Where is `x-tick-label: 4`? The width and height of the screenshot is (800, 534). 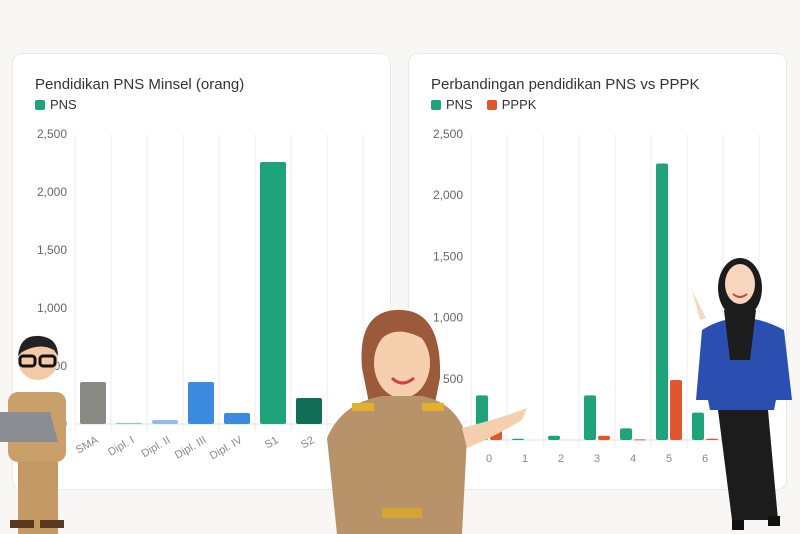 x-tick-label: 4 is located at coordinates (633, 459).